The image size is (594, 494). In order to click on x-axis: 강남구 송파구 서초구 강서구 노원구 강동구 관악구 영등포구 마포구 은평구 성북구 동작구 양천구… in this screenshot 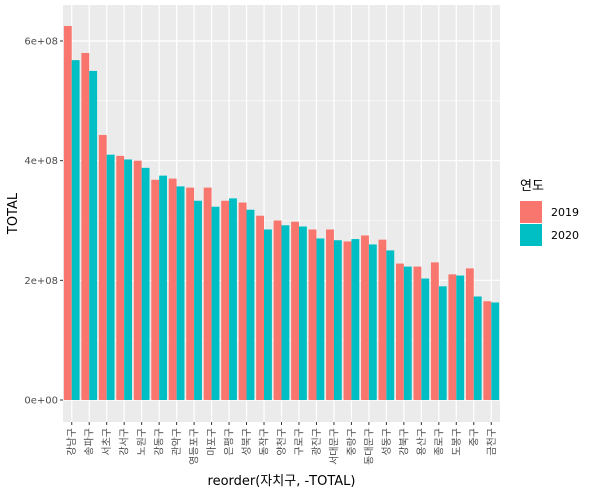, I will do `click(282, 443)`.